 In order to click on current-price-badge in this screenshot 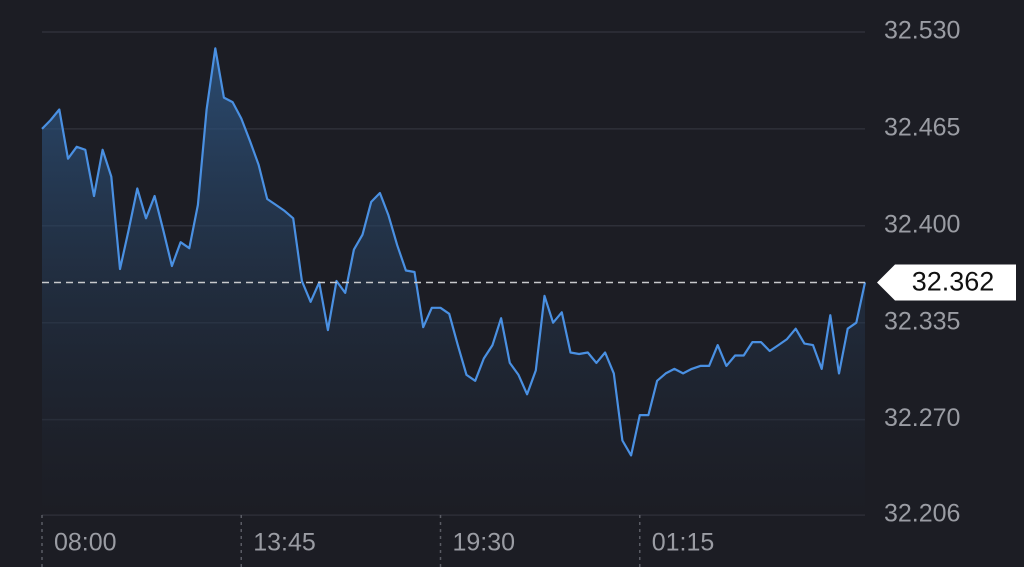, I will do `click(946, 282)`.